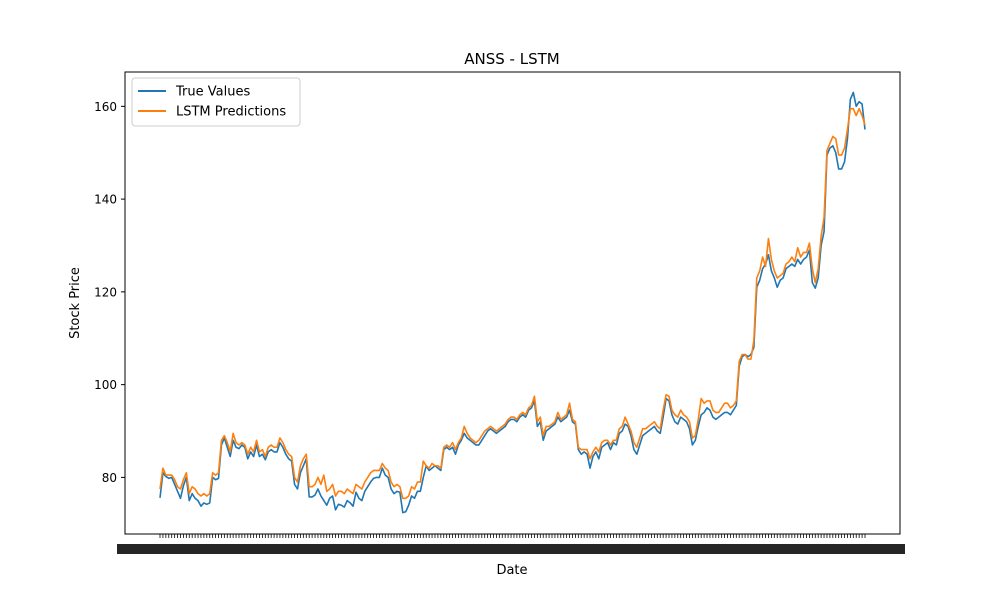  I want to click on x-axis-ticks, so click(511, 544).